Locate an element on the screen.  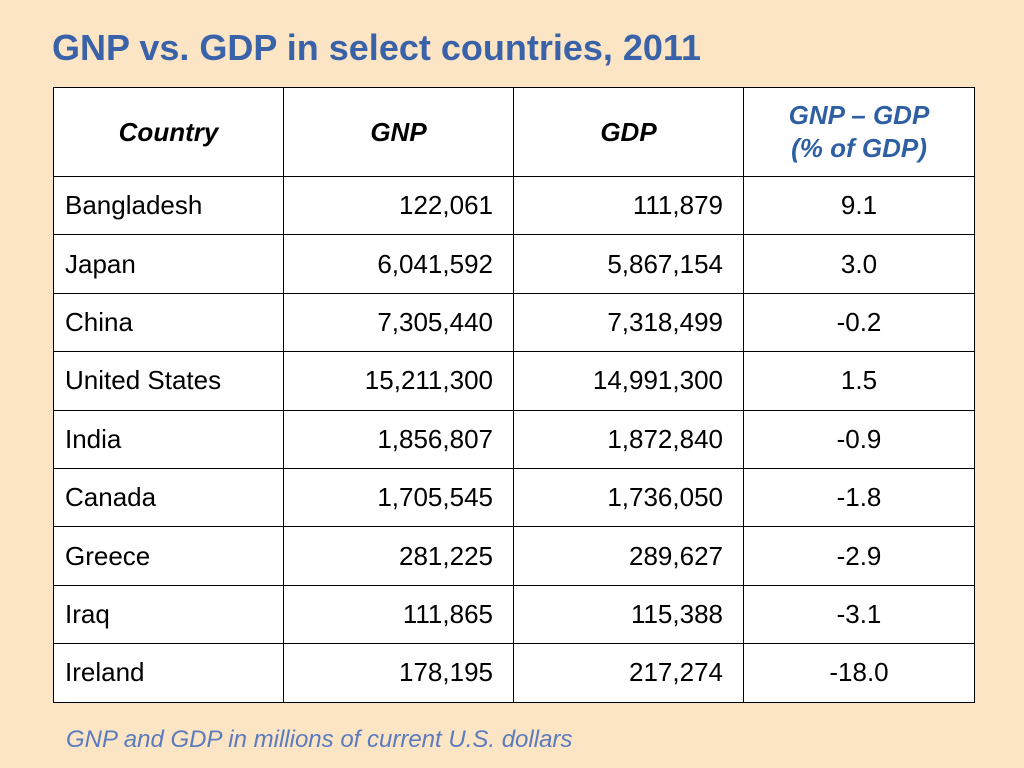
gdp-cell: 1,736,050 is located at coordinates (628, 497).